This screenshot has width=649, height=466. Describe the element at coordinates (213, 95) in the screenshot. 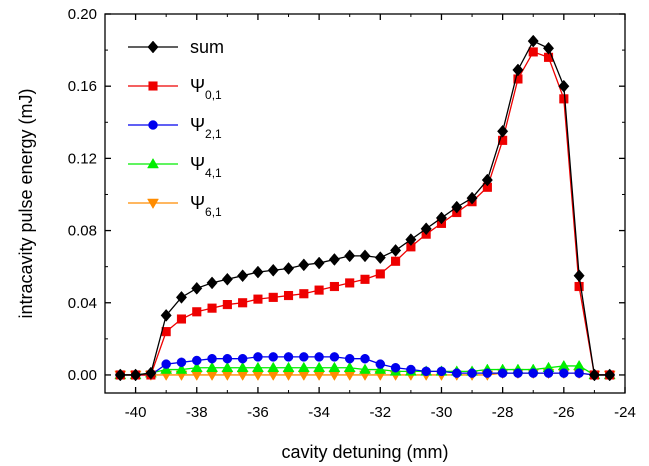

I see `legend-label-subscript: 0,1` at that location.